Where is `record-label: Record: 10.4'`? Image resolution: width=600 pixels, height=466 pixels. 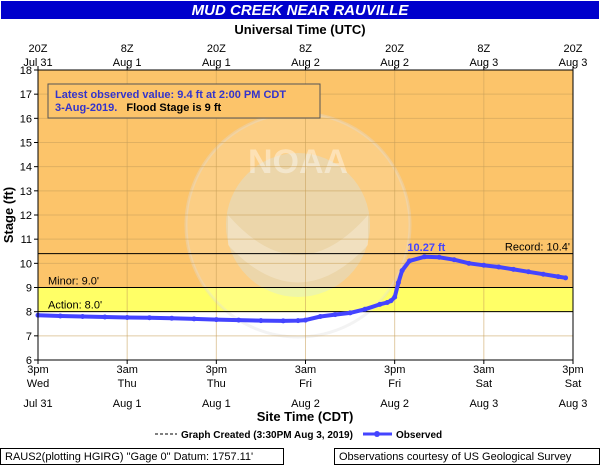
record-label: Record: 10.4' is located at coordinates (537, 248).